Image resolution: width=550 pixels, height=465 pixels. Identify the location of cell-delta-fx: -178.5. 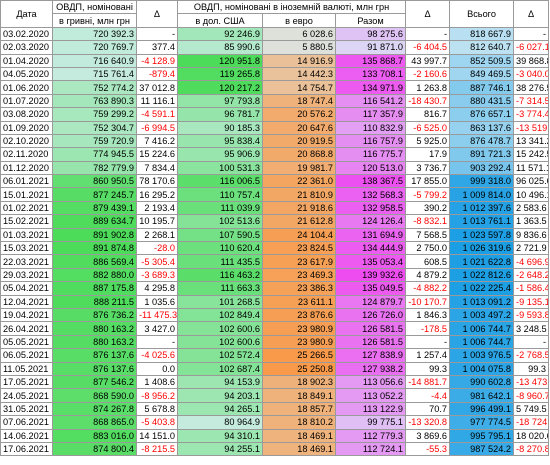
(428, 328).